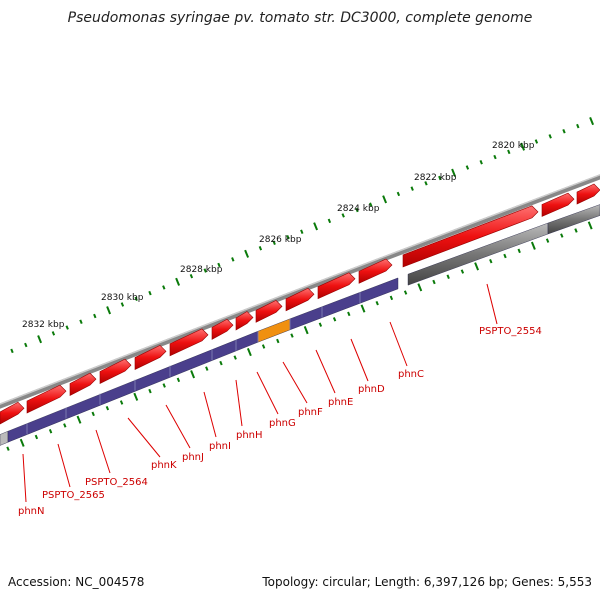 Image resolution: width=600 pixels, height=600 pixels. I want to click on tick-label: 2830 kbp, so click(122, 298).